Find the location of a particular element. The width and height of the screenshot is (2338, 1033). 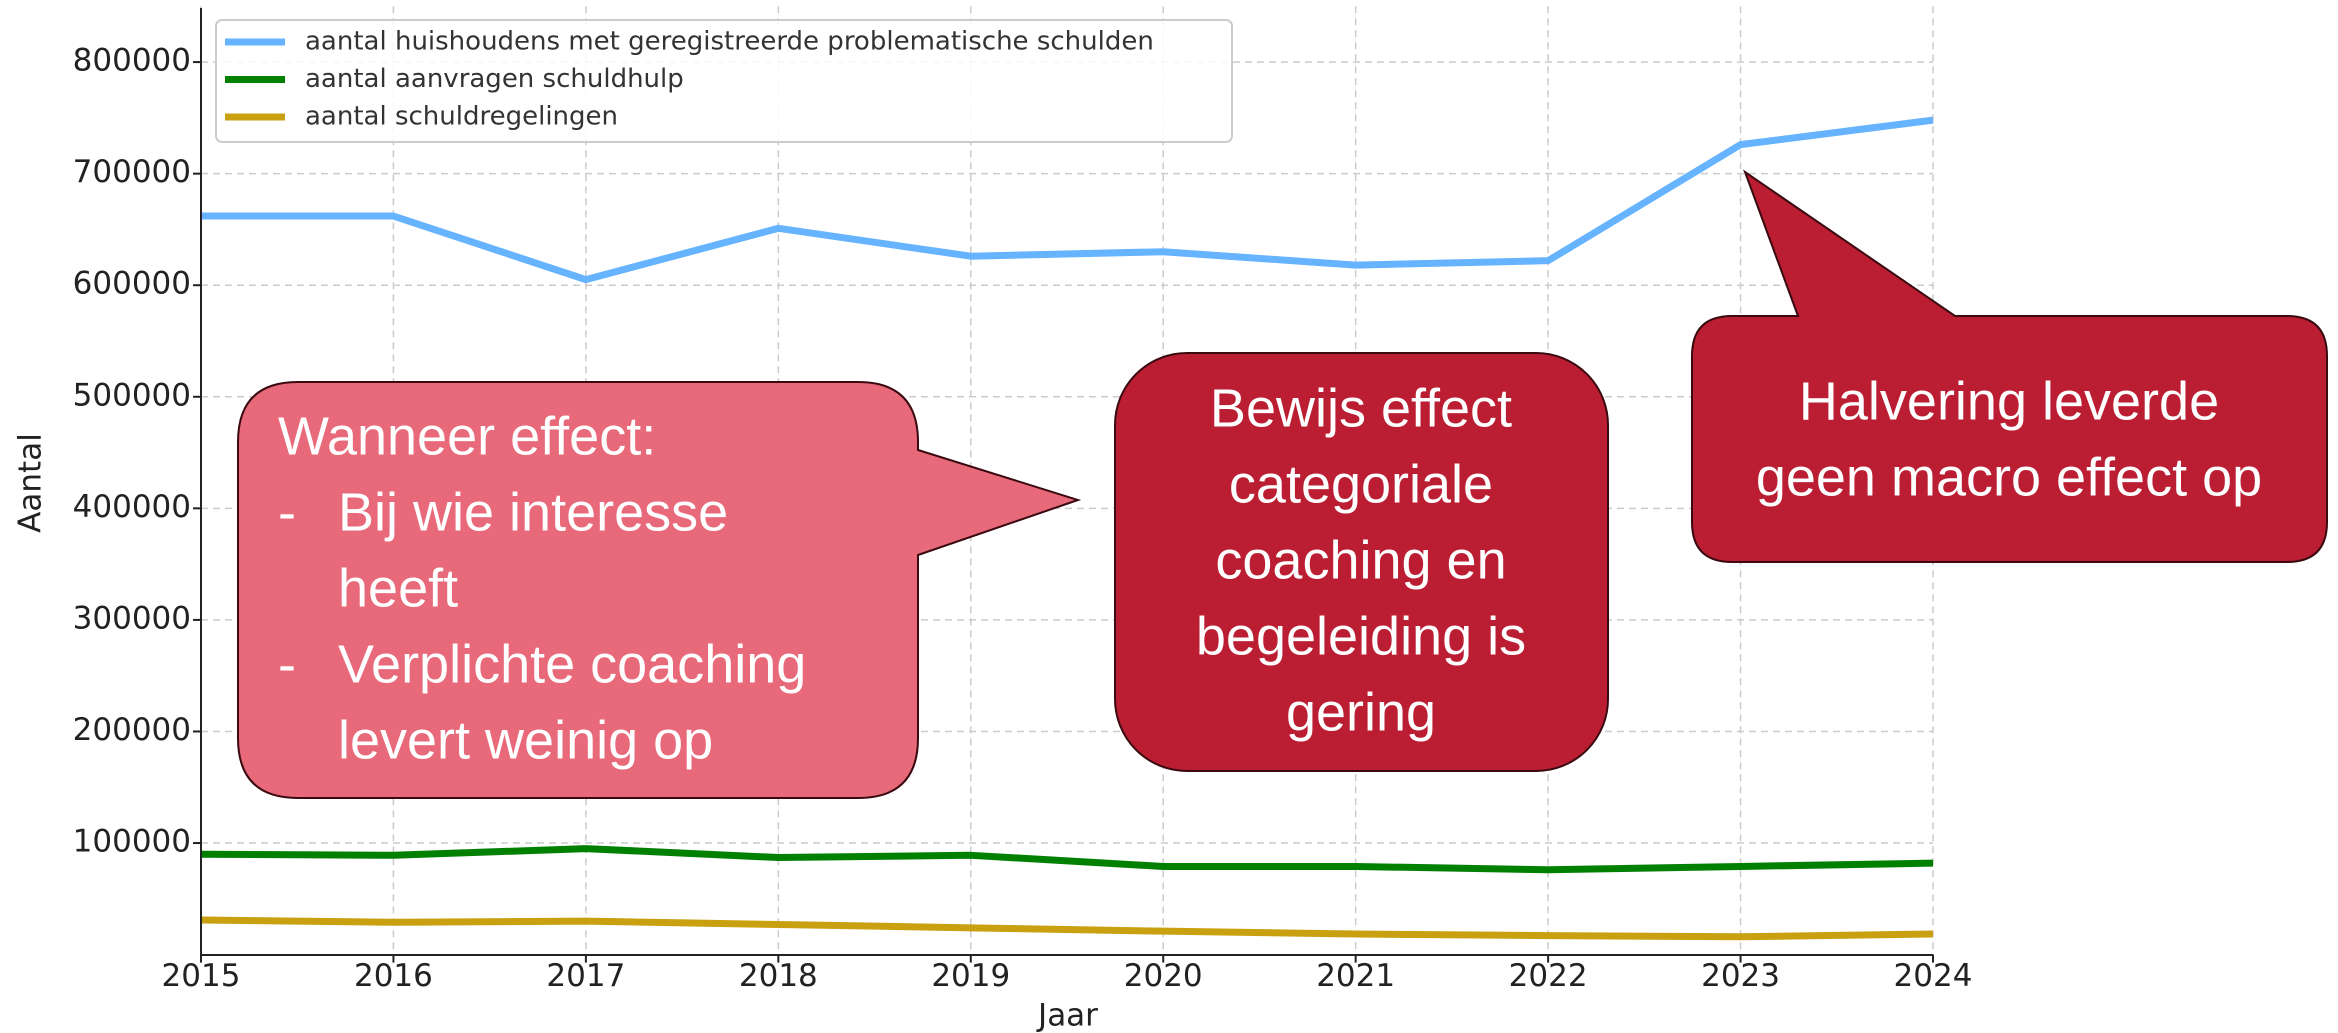

x-tick-label: 2015 is located at coordinates (201, 976).